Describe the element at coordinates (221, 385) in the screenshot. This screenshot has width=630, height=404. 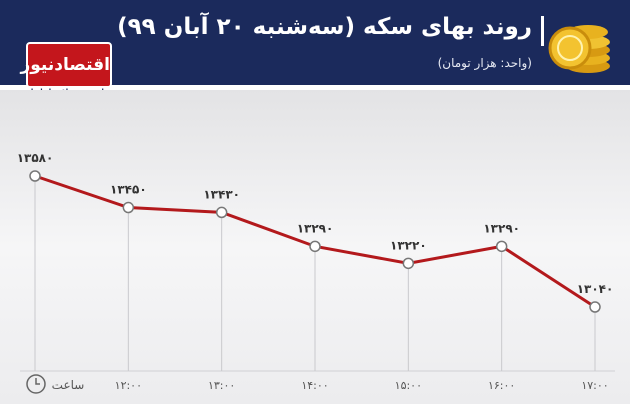
I see `x-tick-label: ۱۳:۰۰` at that location.